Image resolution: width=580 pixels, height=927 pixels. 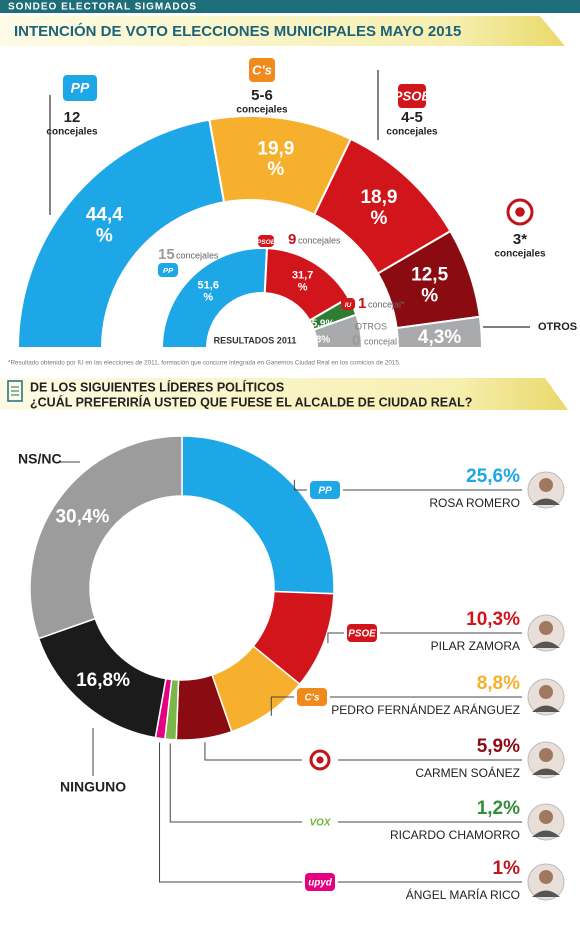 I want to click on leader-name: PILAR ZAMORA, so click(x=475, y=646).